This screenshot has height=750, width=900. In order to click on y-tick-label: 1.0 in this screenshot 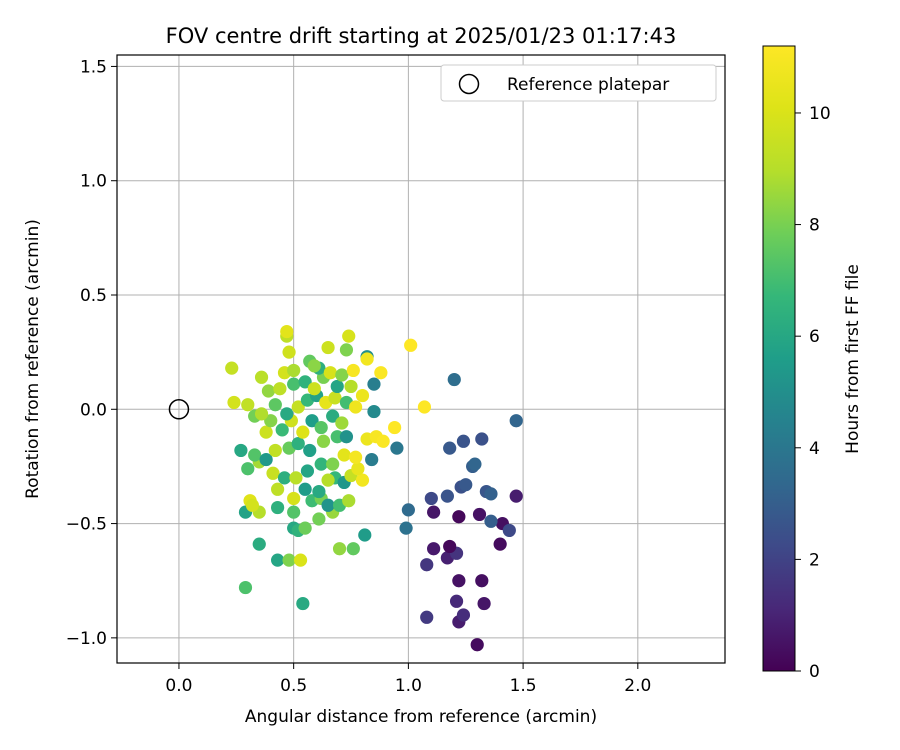, I will do `click(93, 182)`.